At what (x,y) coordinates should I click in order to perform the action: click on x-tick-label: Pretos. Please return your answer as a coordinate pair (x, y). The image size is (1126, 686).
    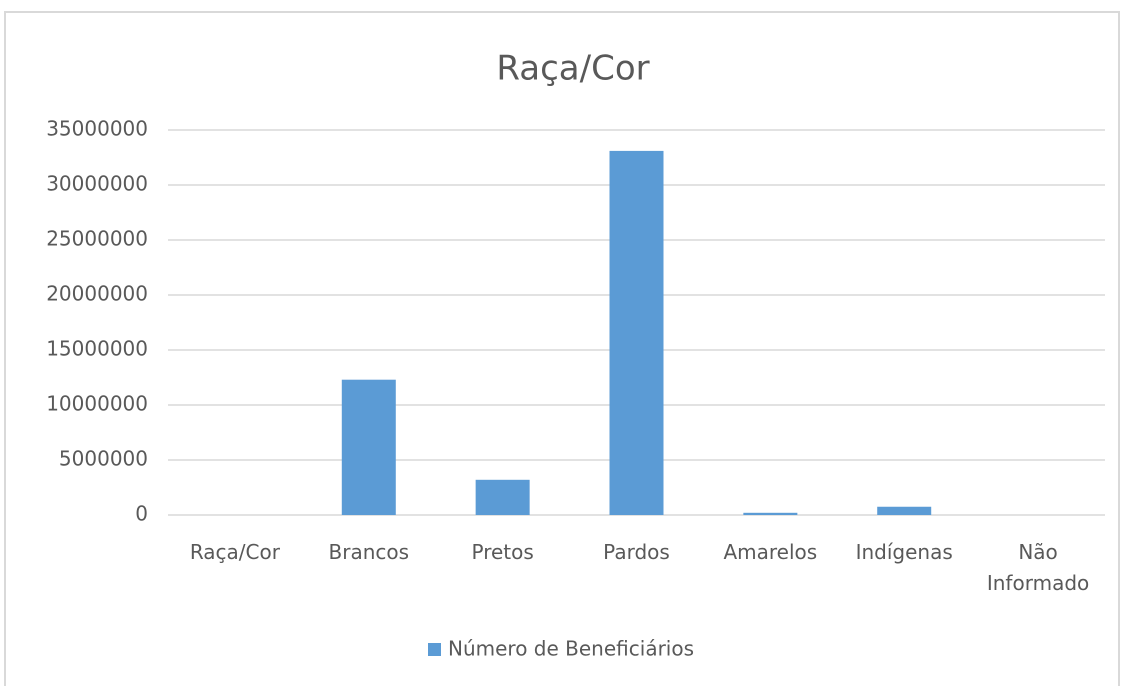
    Looking at the image, I should click on (502, 552).